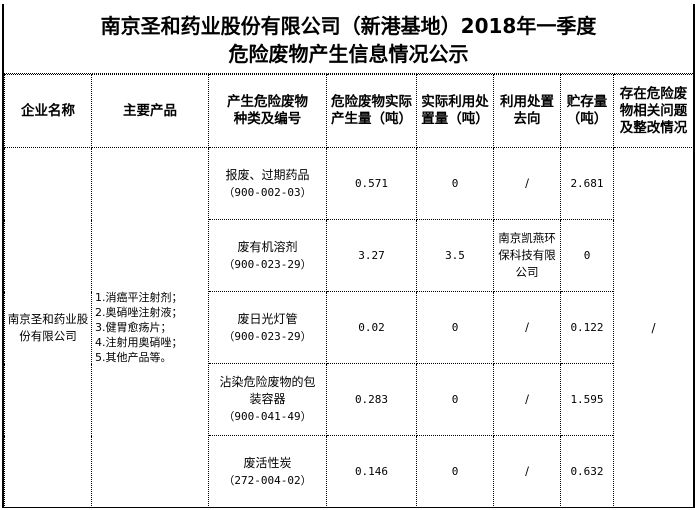 This screenshot has width=695, height=510. Describe the element at coordinates (371, 255) in the screenshot. I see `produced-cell: 3.27` at that location.